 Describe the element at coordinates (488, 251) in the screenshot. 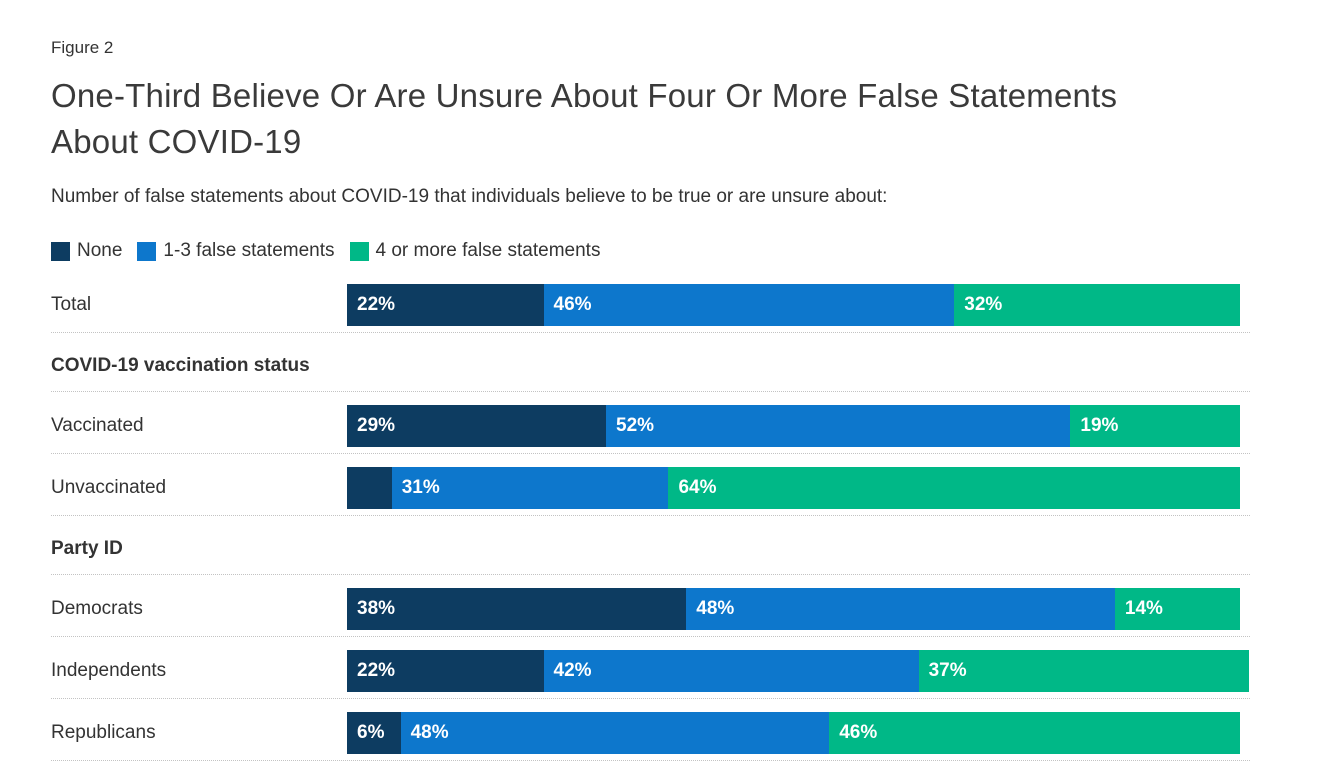

I see `legend-label: 4 or more false statements` at that location.